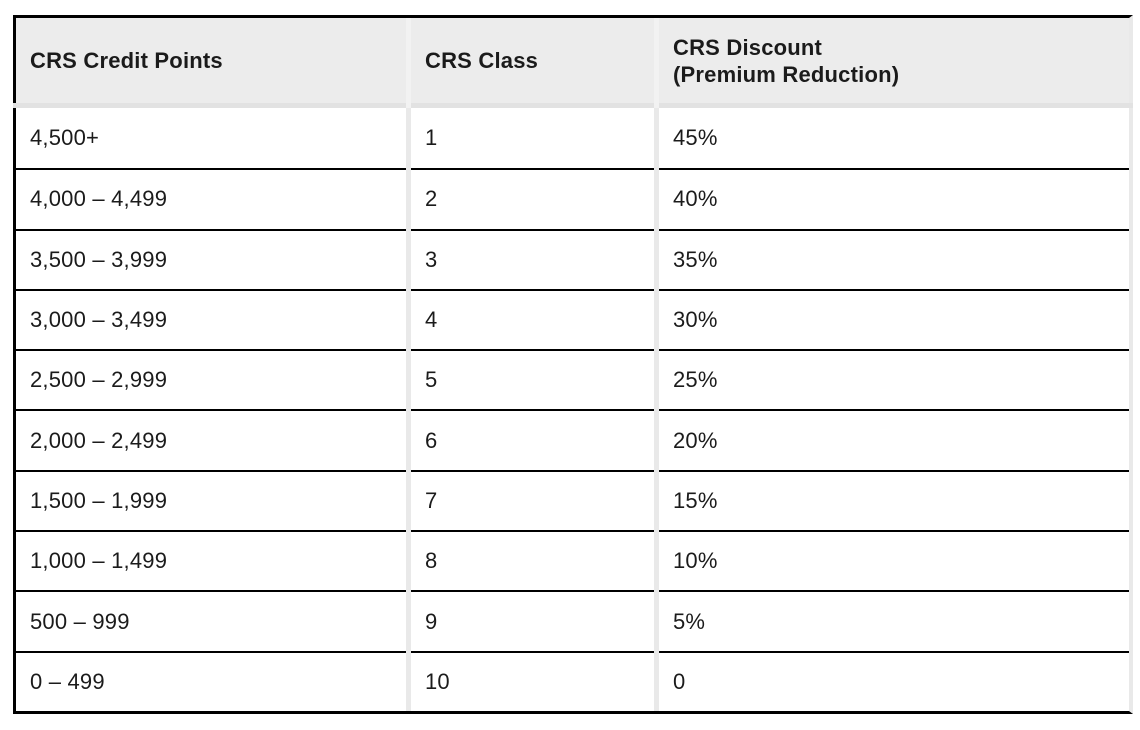  Describe the element at coordinates (894, 500) in the screenshot. I see `cell-discount: 15%` at that location.